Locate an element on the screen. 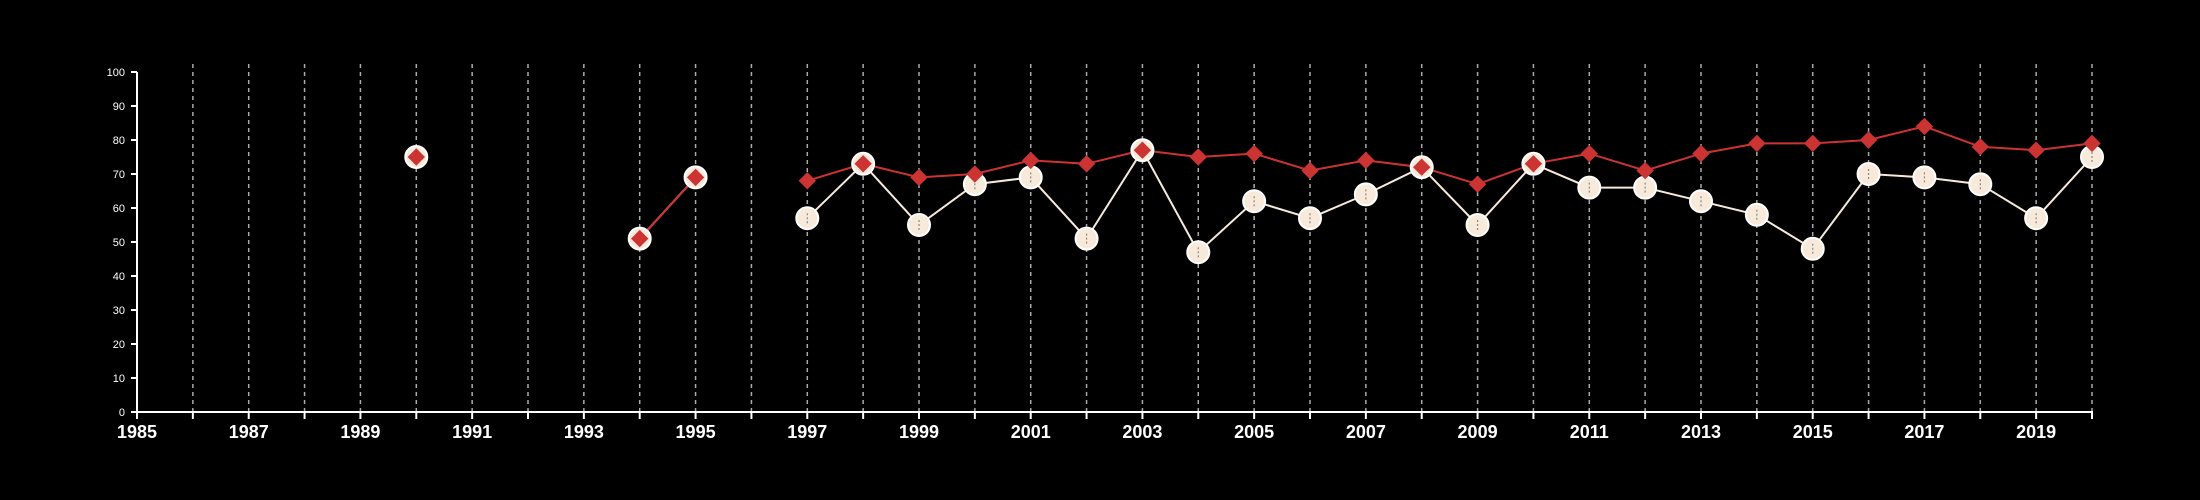 The height and width of the screenshot is (500, 2200). series-1-point-2001 is located at coordinates (1031, 160).